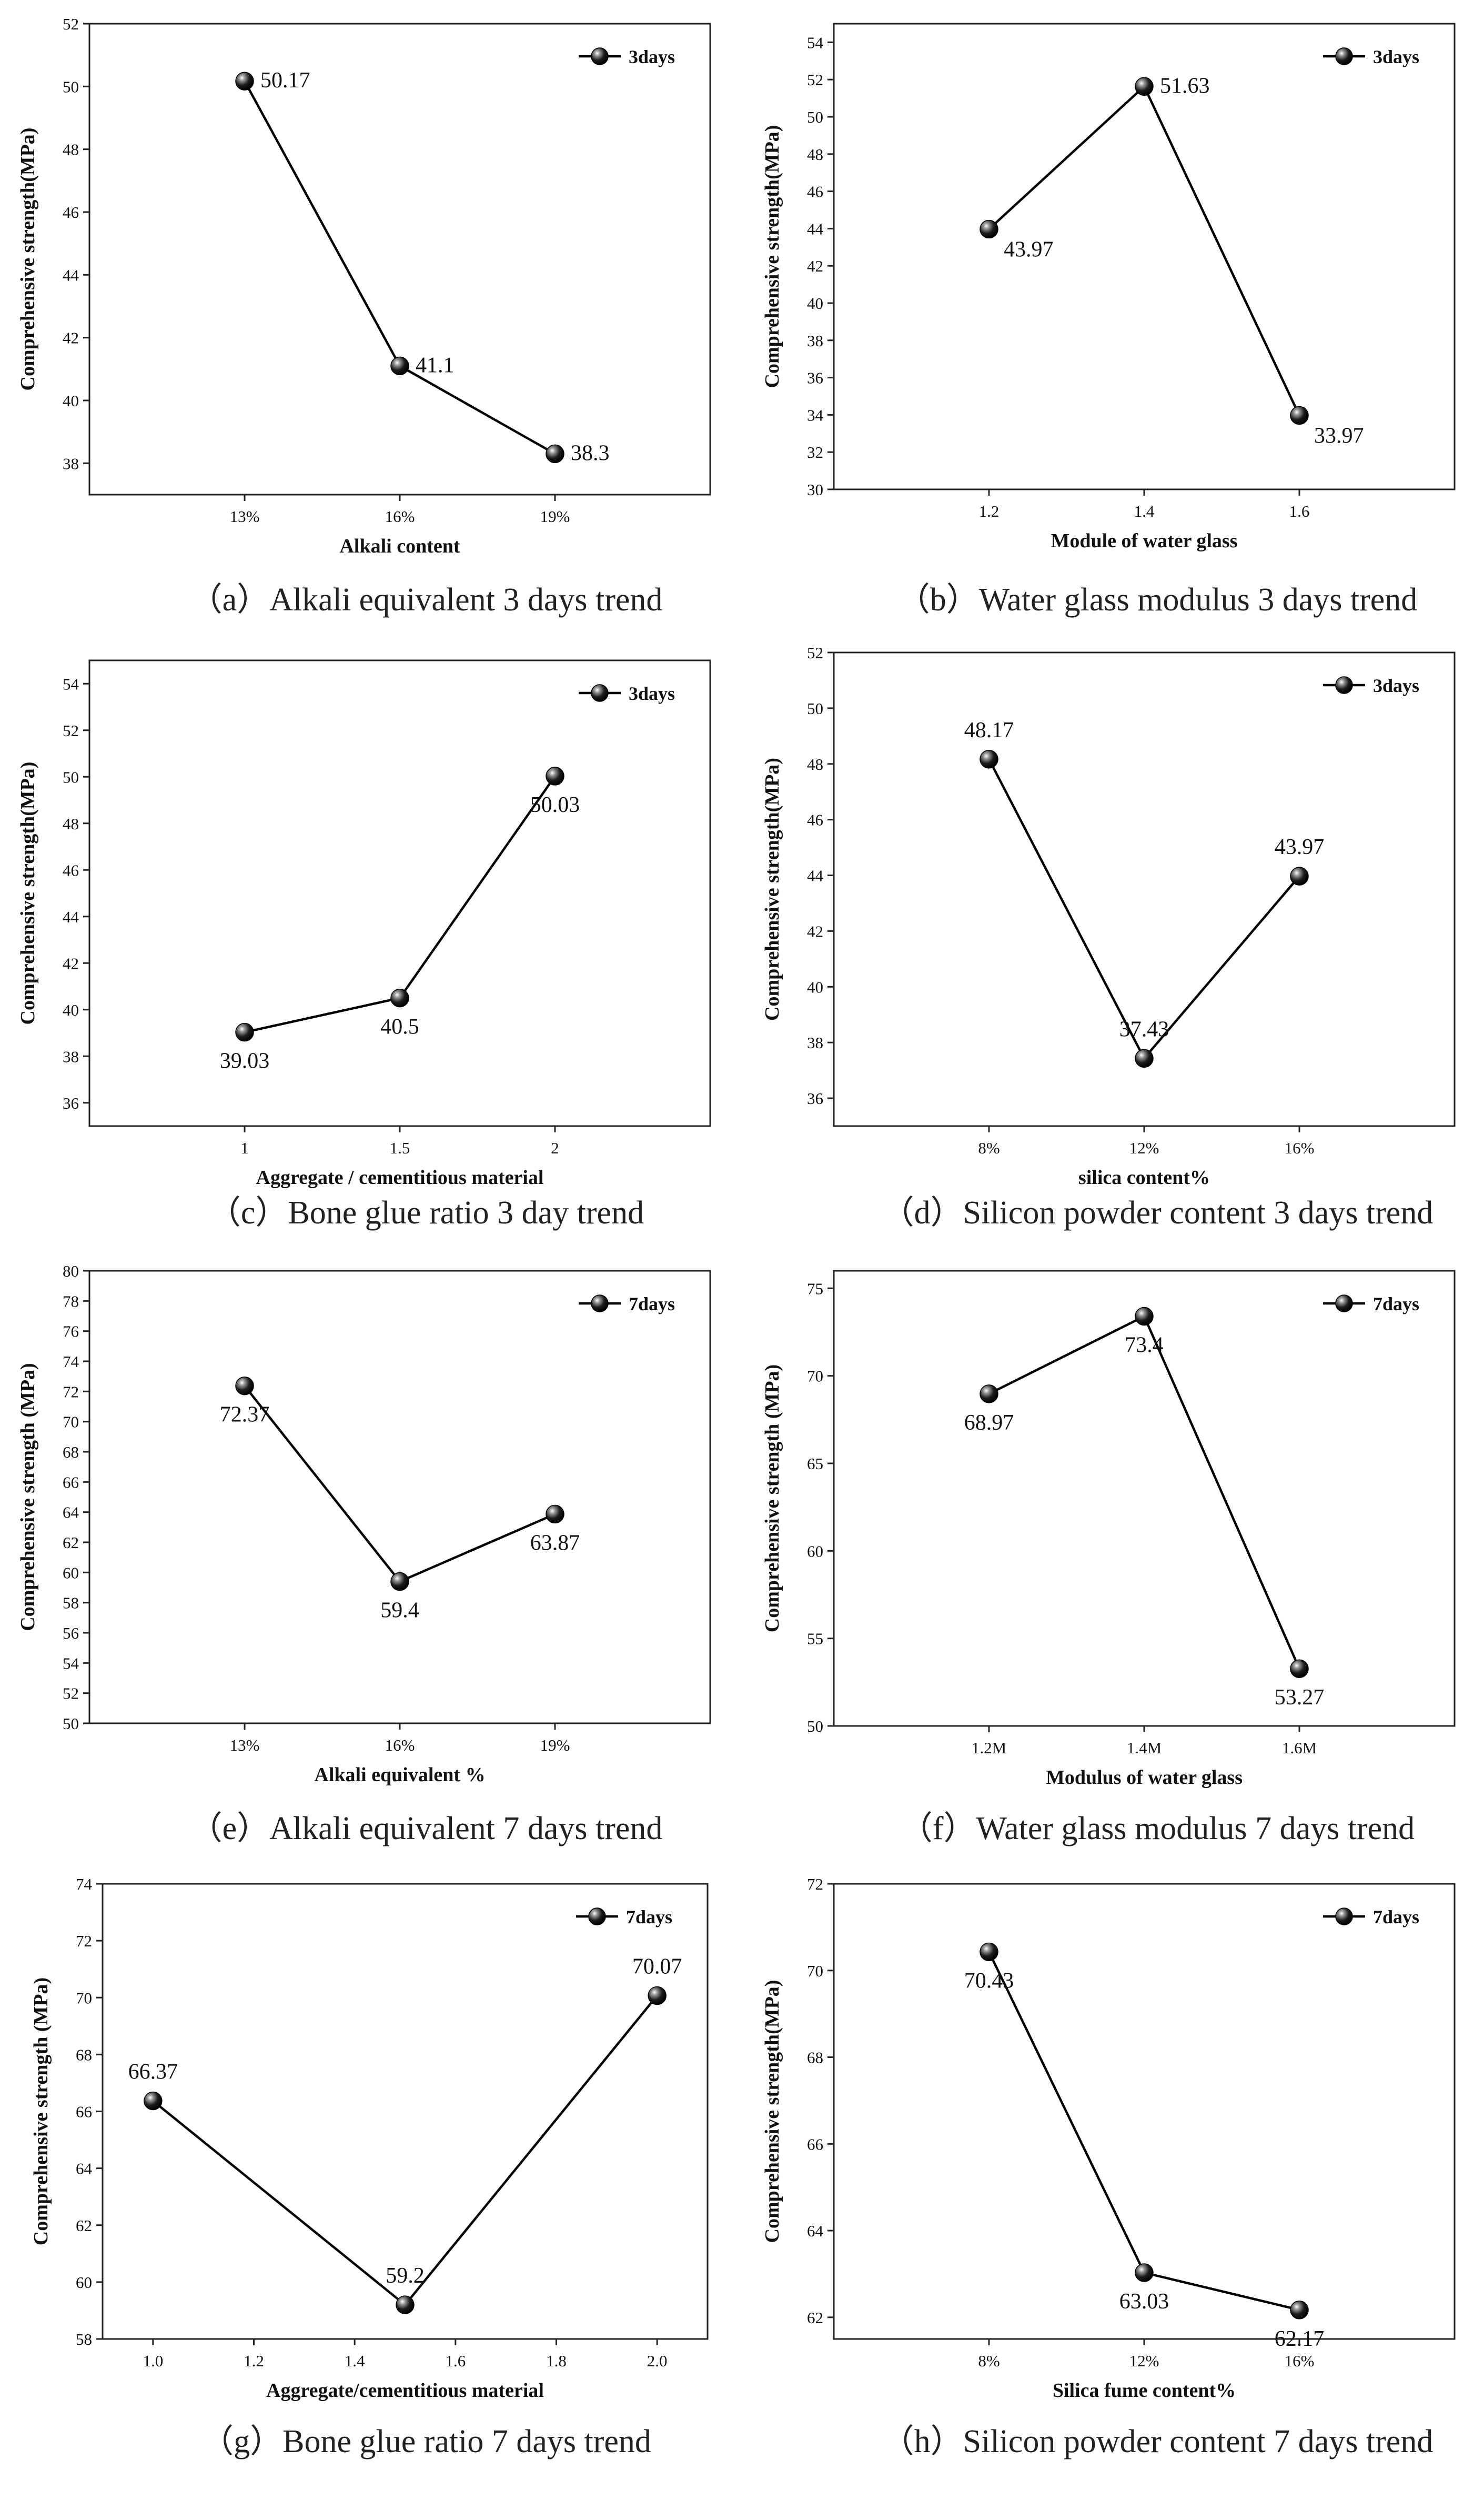 The image size is (1484, 2500). Describe the element at coordinates (1299, 1748) in the screenshot. I see `x-tick-label: 1.6M` at that location.